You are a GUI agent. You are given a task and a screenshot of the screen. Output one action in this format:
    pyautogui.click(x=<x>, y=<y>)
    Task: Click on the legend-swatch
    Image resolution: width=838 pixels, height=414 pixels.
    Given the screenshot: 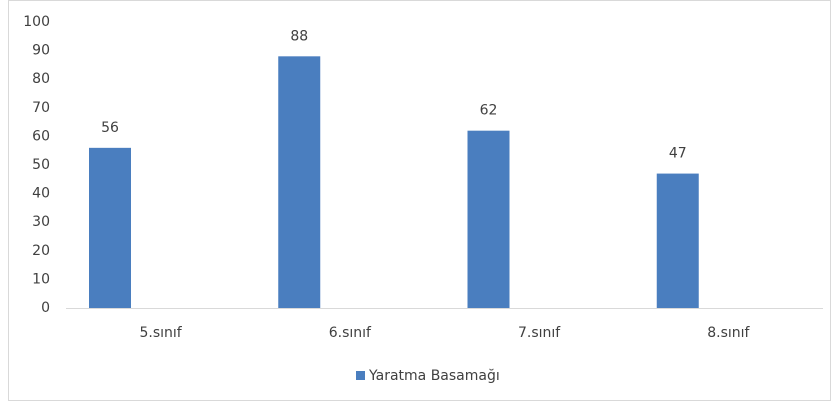 What is the action you would take?
    pyautogui.click(x=360, y=375)
    